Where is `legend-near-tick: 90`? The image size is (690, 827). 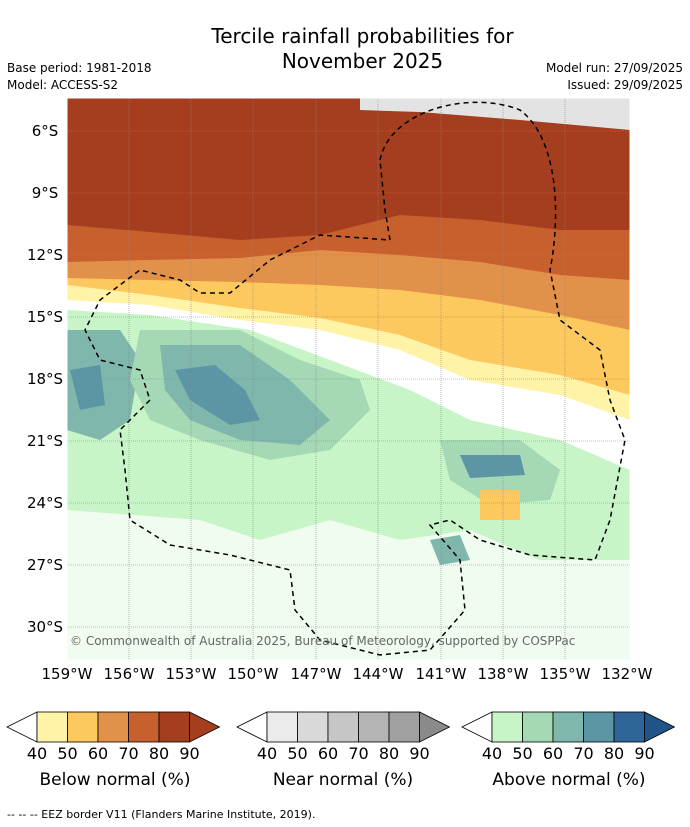
legend-near-tick: 90 is located at coordinates (419, 753).